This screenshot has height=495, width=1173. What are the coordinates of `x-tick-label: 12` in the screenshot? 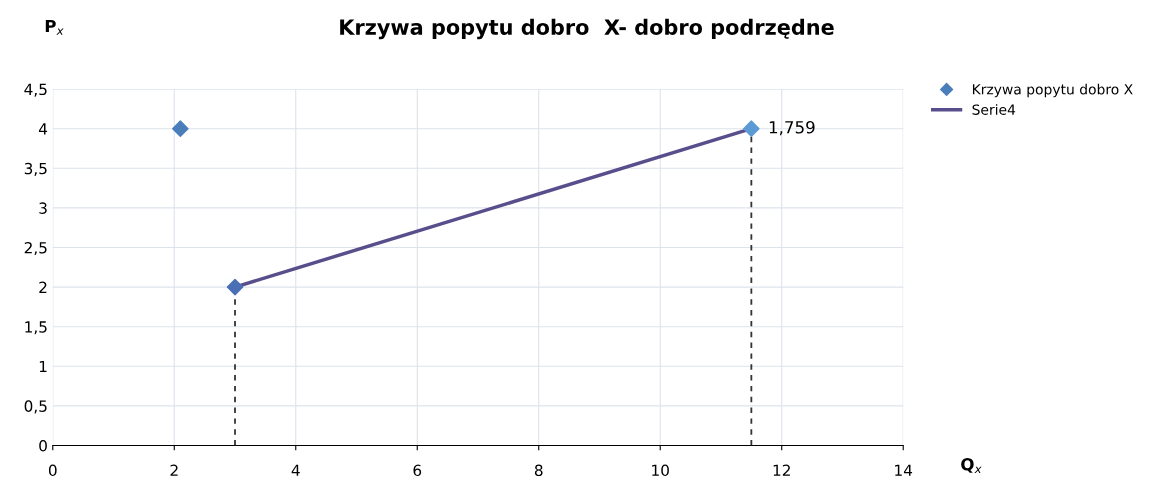 It's located at (781, 470).